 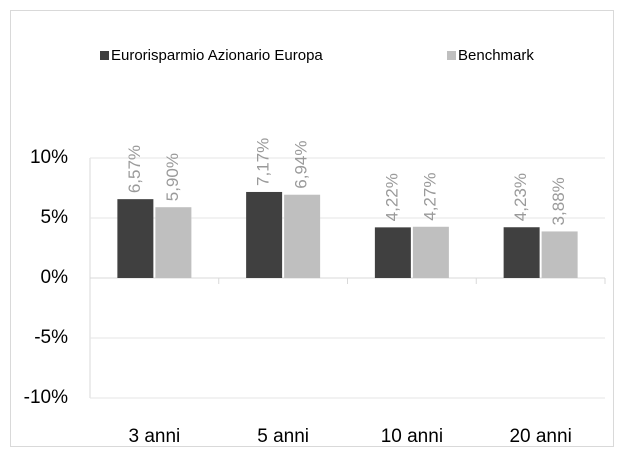 I want to click on data-label: 4,27%, so click(x=429, y=197).